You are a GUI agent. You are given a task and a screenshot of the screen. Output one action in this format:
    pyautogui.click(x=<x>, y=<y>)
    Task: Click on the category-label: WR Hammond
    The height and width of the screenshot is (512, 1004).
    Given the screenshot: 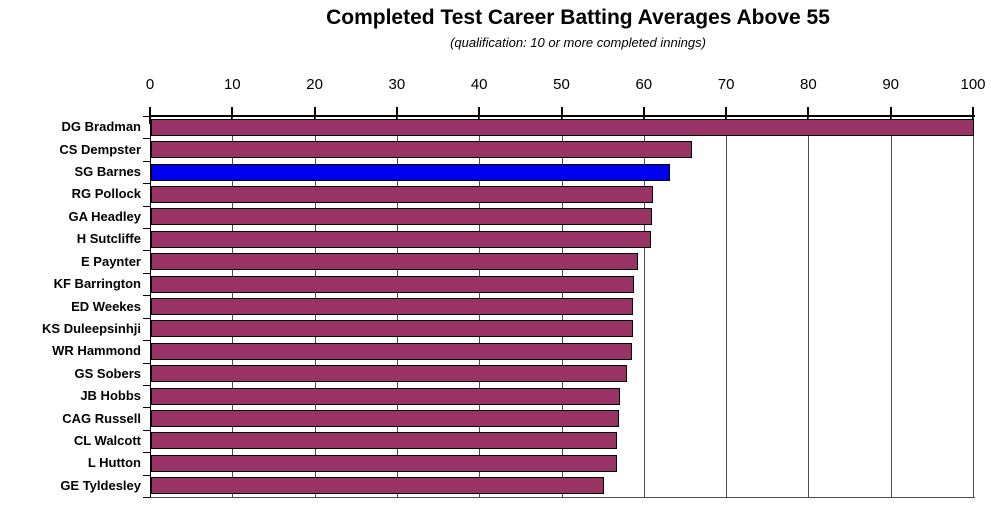 What is the action you would take?
    pyautogui.click(x=96, y=351)
    